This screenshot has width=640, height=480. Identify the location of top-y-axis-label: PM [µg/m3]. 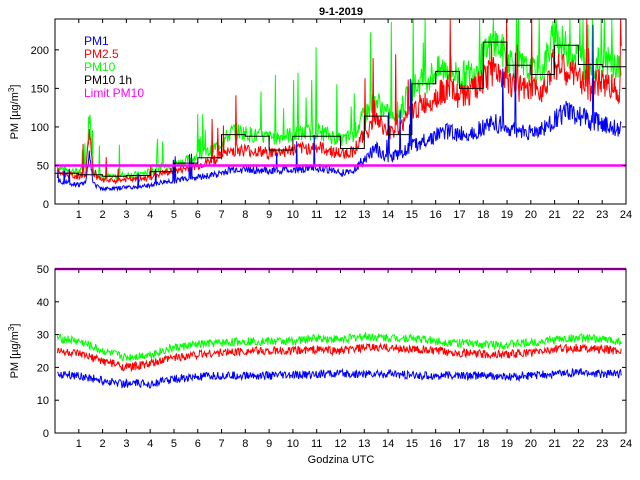
(14, 112).